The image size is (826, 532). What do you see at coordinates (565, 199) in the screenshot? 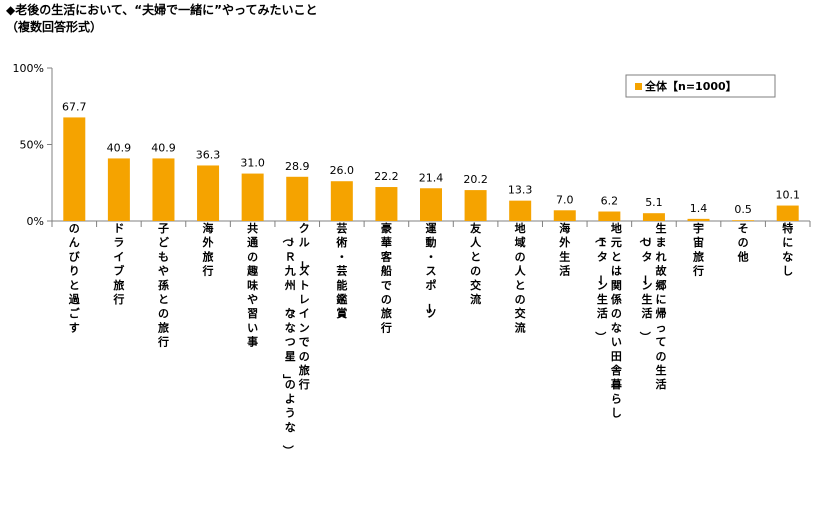
I see `data-label: 7.0` at bounding box center [565, 199].